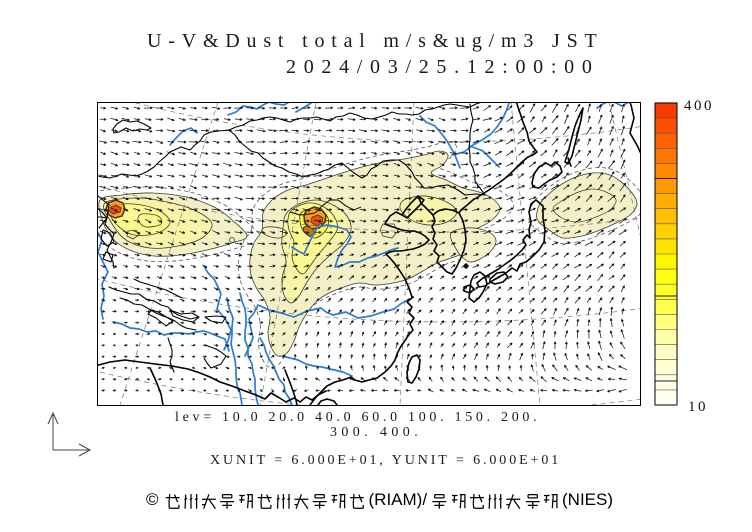 This screenshot has height=532, width=752. What do you see at coordinates (443, 67) in the screenshot?
I see `svg-text: 2024/03/25.12:00:00` at bounding box center [443, 67].